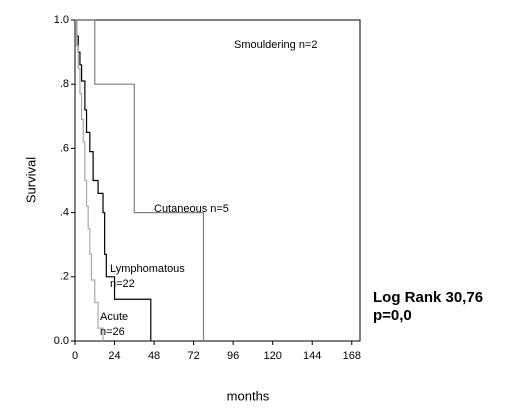 The height and width of the screenshot is (416, 520). What do you see at coordinates (114, 317) in the screenshot?
I see `curve-label: Acute` at bounding box center [114, 317].